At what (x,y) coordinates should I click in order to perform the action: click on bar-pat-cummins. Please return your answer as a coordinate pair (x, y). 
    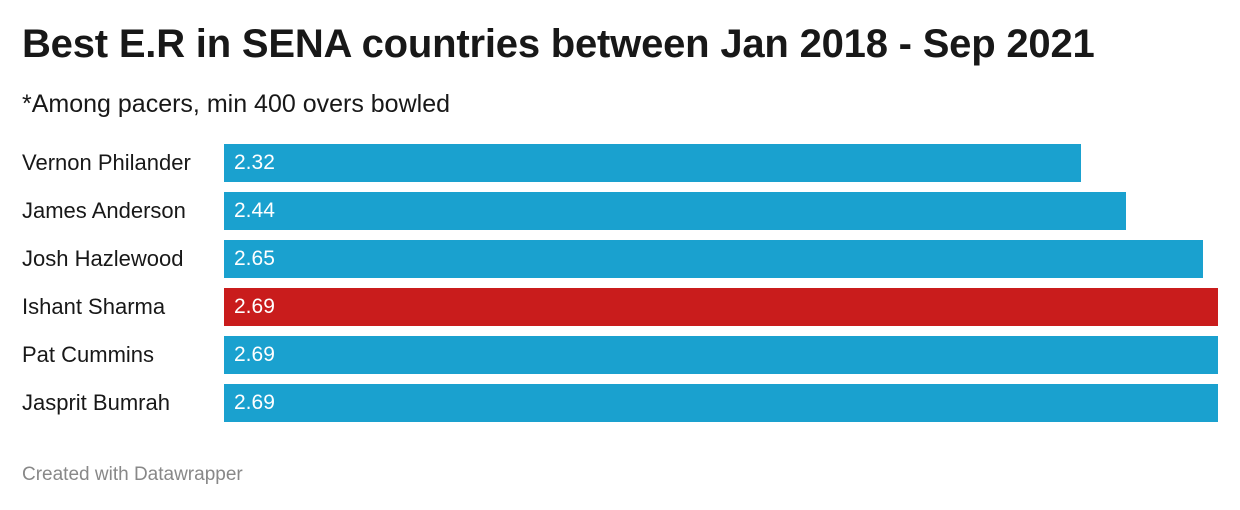
    Looking at the image, I should click on (721, 355).